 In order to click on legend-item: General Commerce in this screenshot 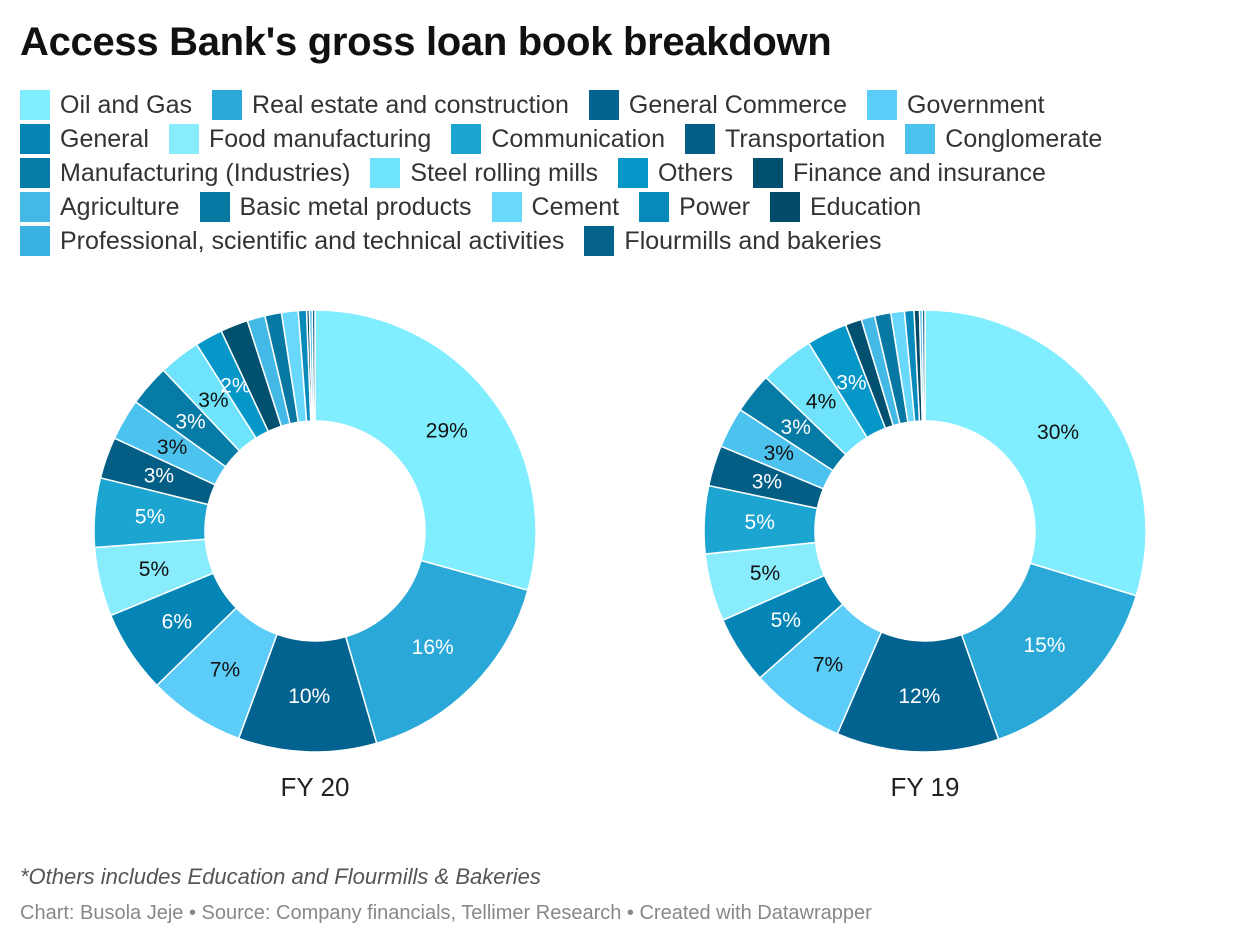, I will do `click(718, 105)`.